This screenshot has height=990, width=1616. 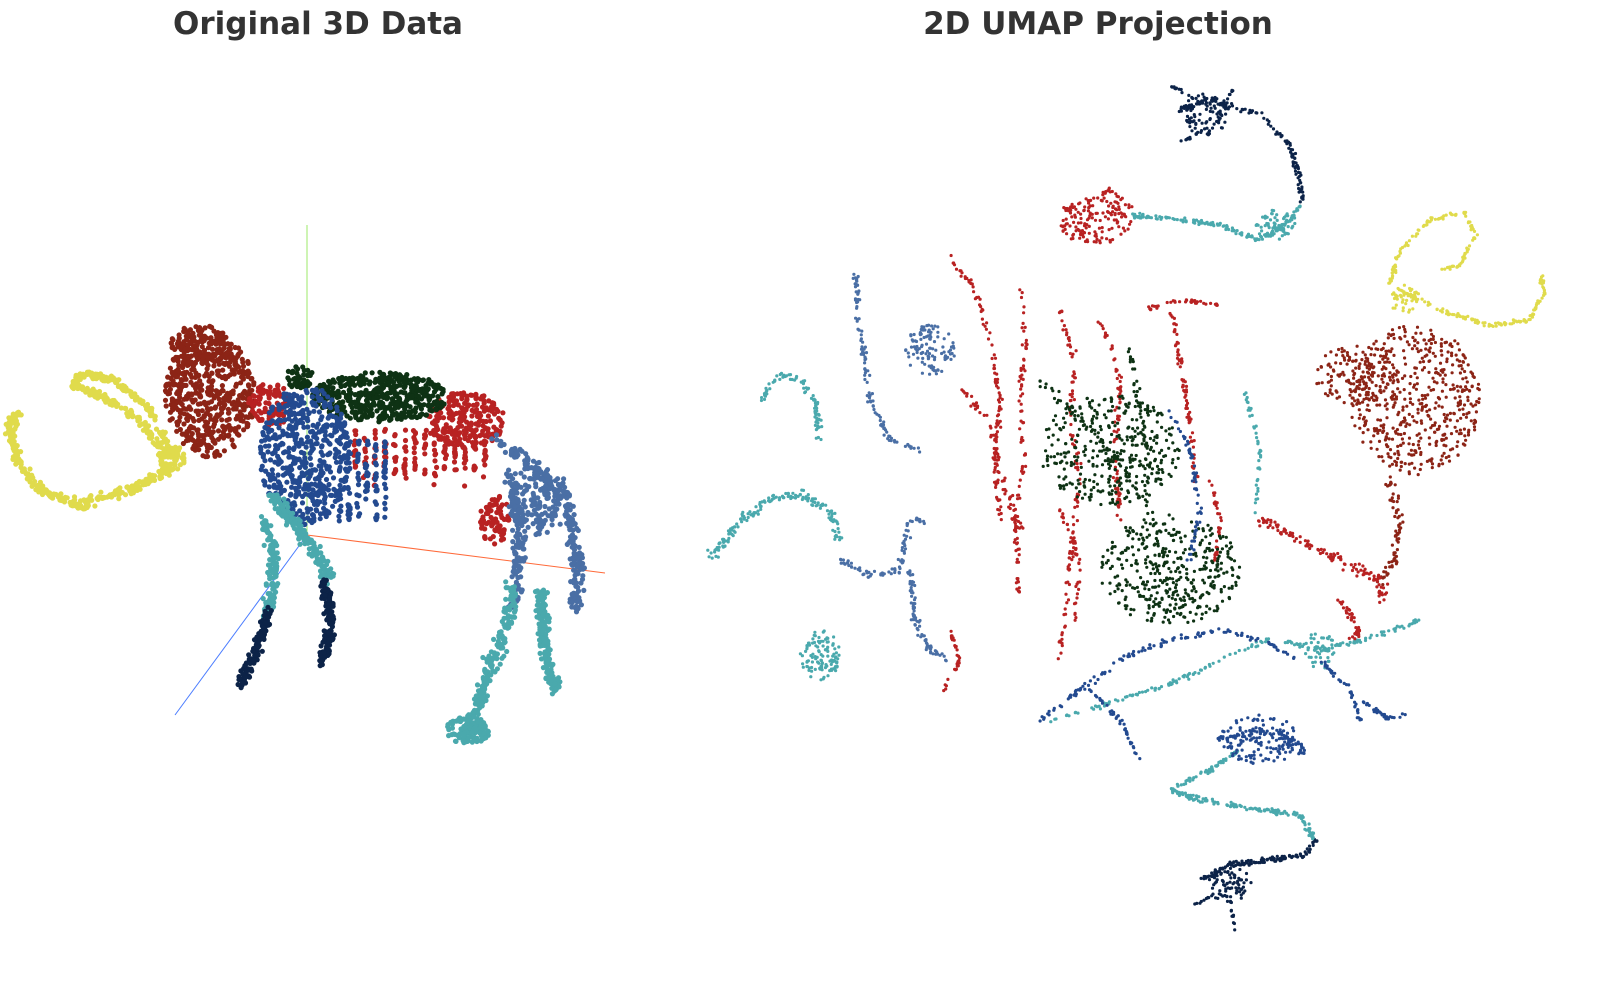 What do you see at coordinates (410, 619) in the screenshot?
I see `series-legs` at bounding box center [410, 619].